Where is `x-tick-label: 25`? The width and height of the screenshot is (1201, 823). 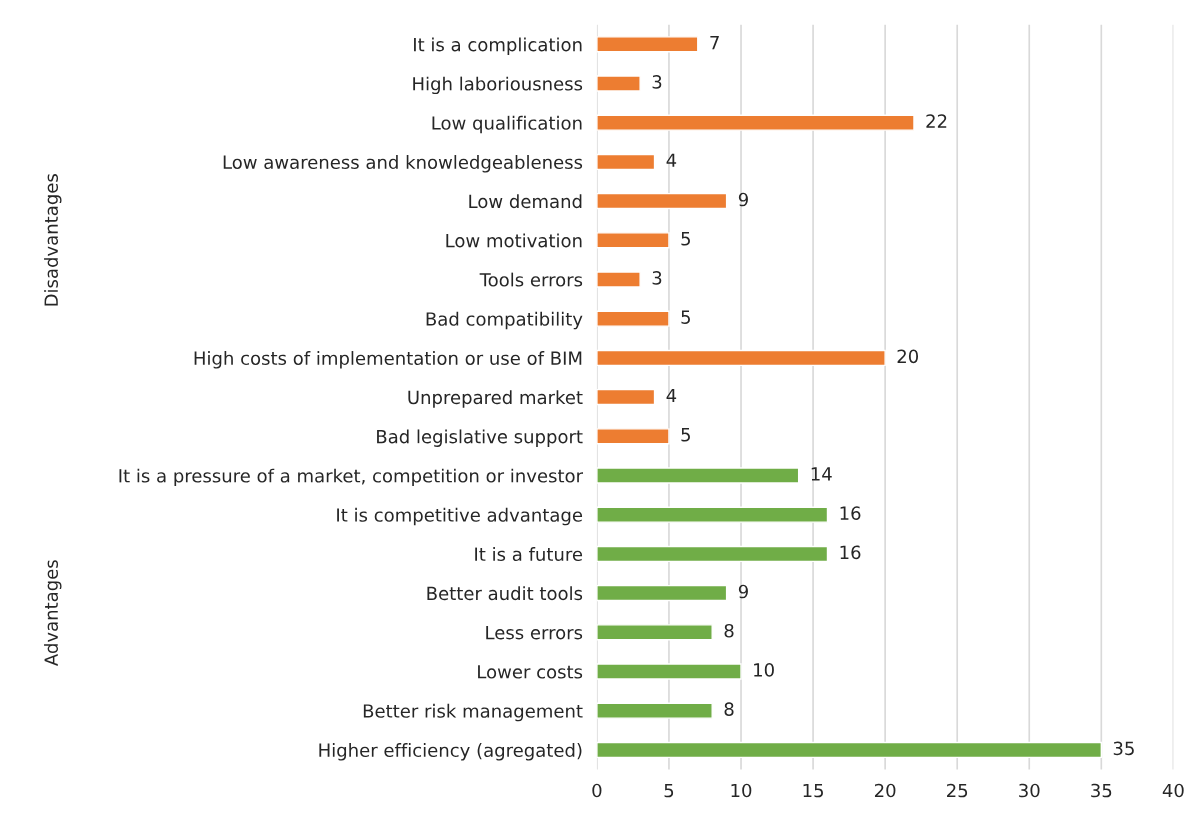 x-tick-label: 25 is located at coordinates (957, 790).